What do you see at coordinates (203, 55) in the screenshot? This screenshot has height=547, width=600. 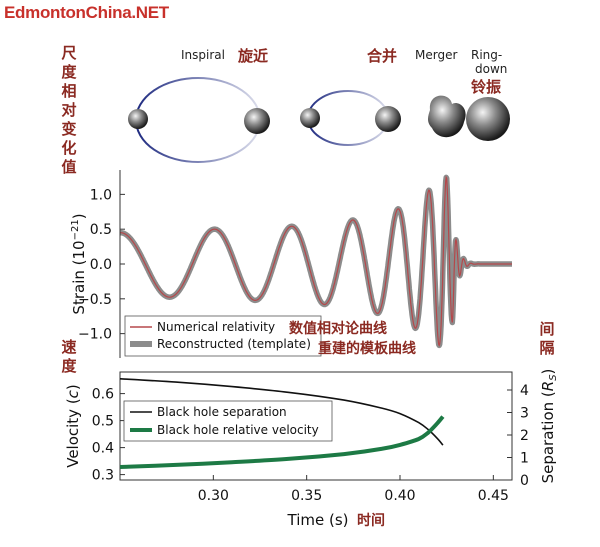 I see `inspiral-label: Inspiral` at bounding box center [203, 55].